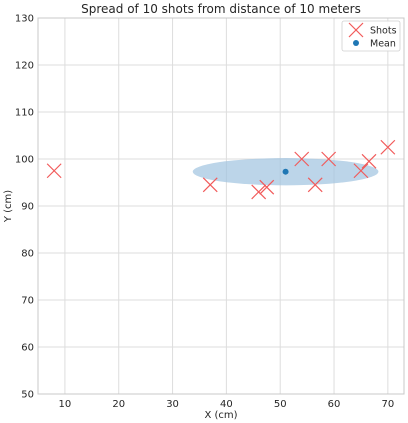  I want to click on y-axis-label: Y (cm), so click(8, 206).